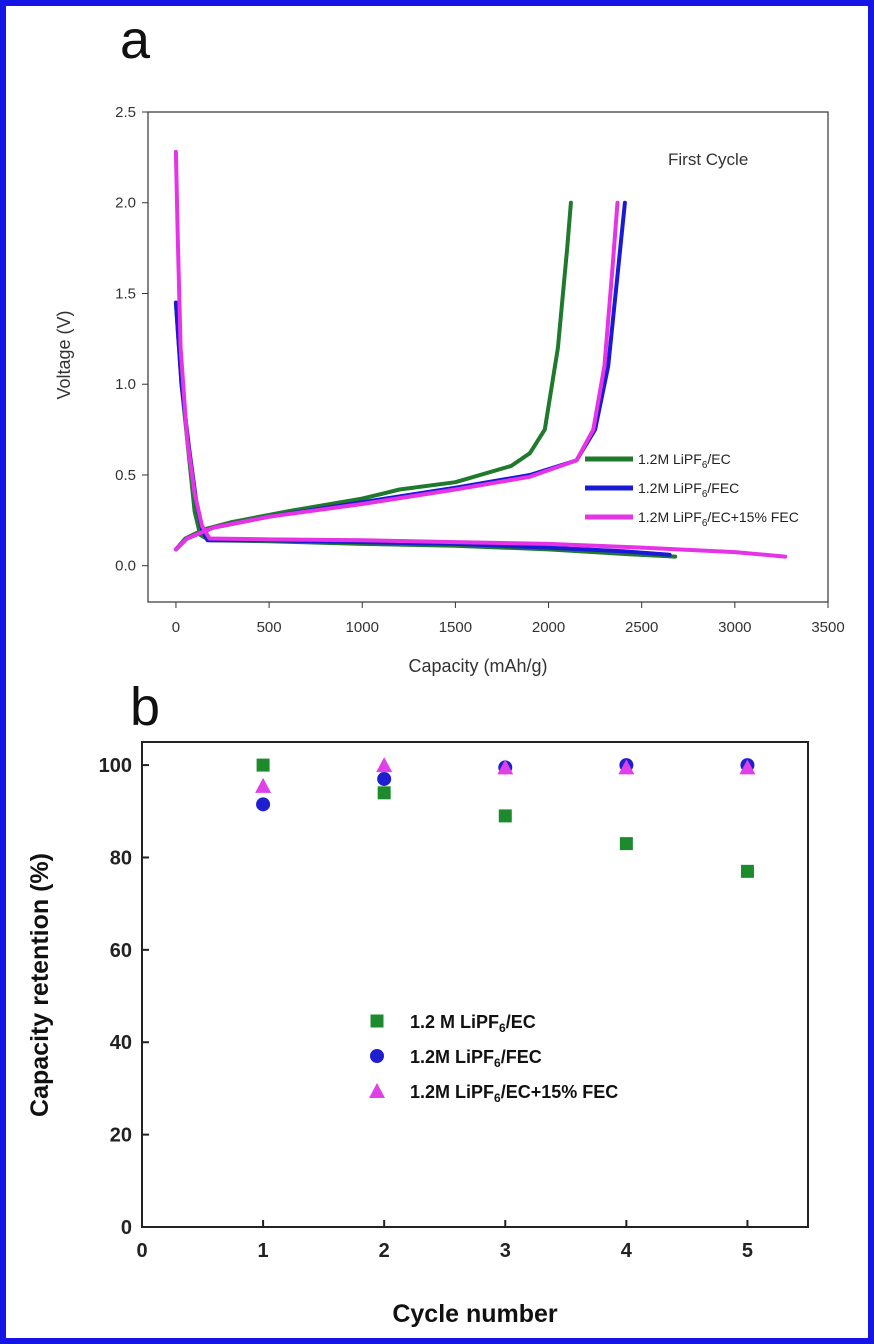  I want to click on panel-a-y-tick-label: 2.0, so click(125, 203).